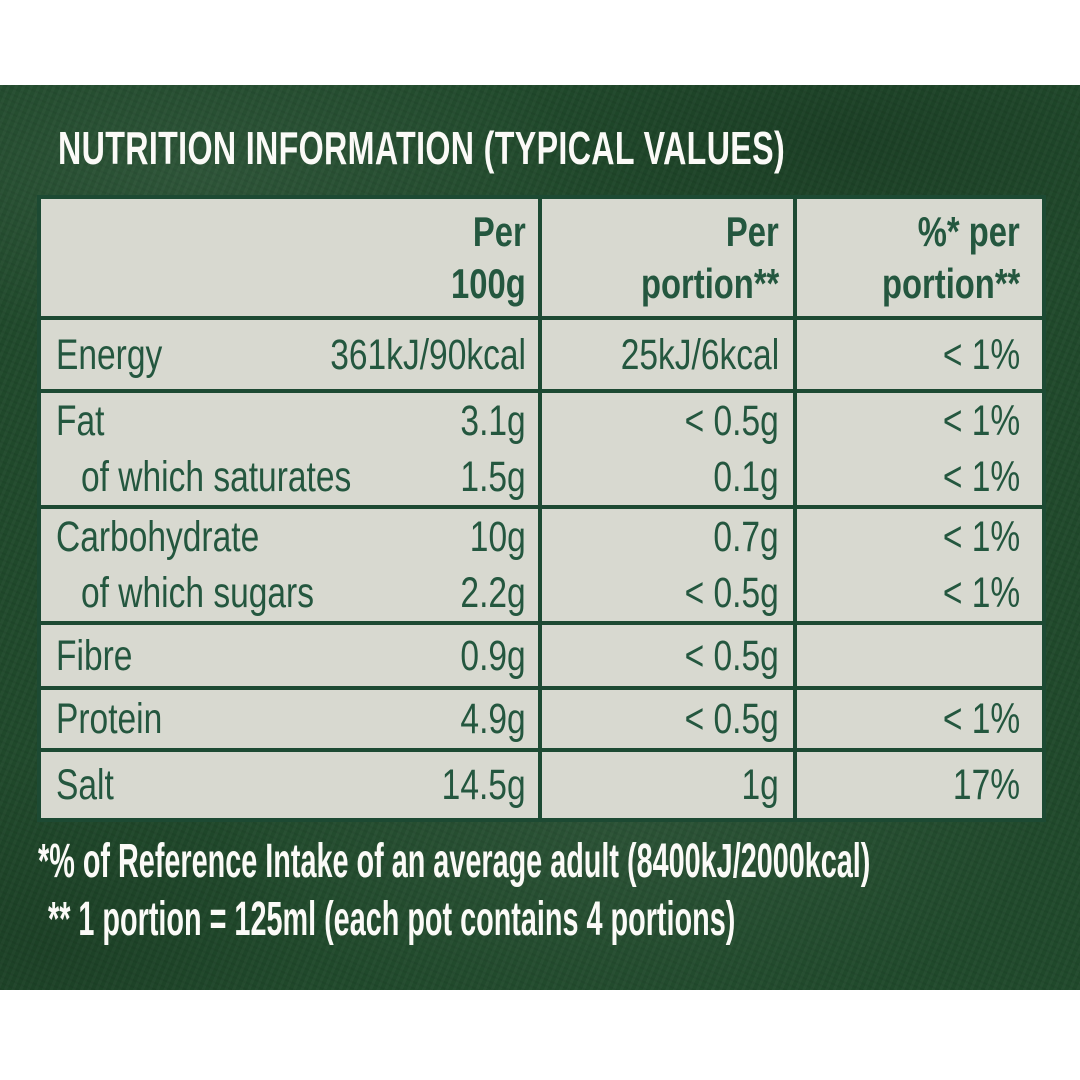  Describe the element at coordinates (289, 354) in the screenshot. I see `cell-energy-label-per100g: Energy 361kJ/90kcal` at that location.